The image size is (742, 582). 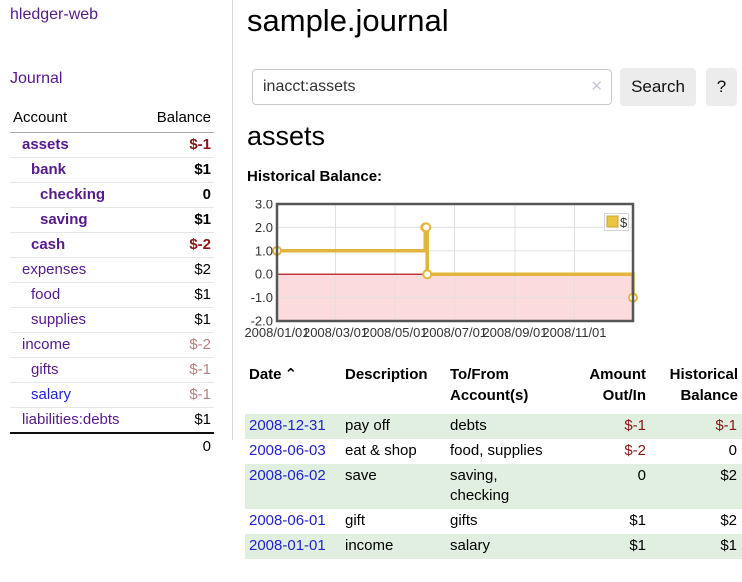 What do you see at coordinates (178, 195) in the screenshot?
I see `account-balance: 0` at bounding box center [178, 195].